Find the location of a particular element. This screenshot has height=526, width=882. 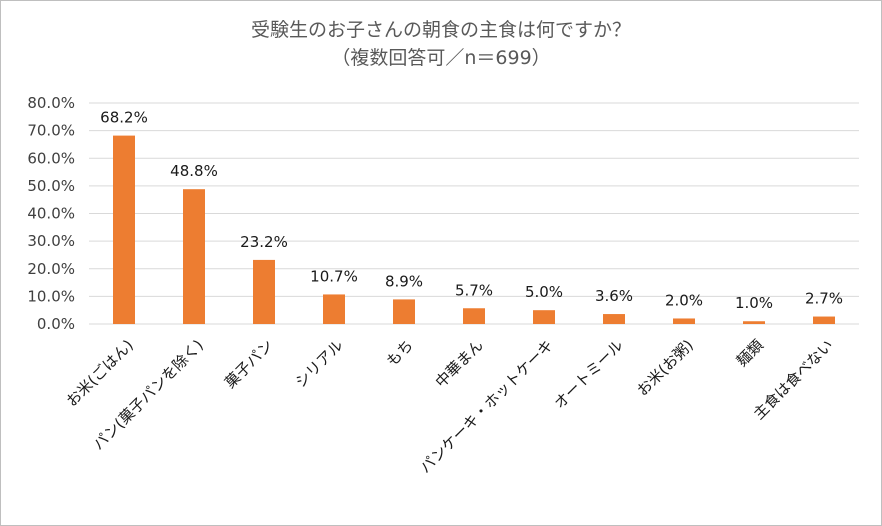

data-label: 48.8% is located at coordinates (194, 171).